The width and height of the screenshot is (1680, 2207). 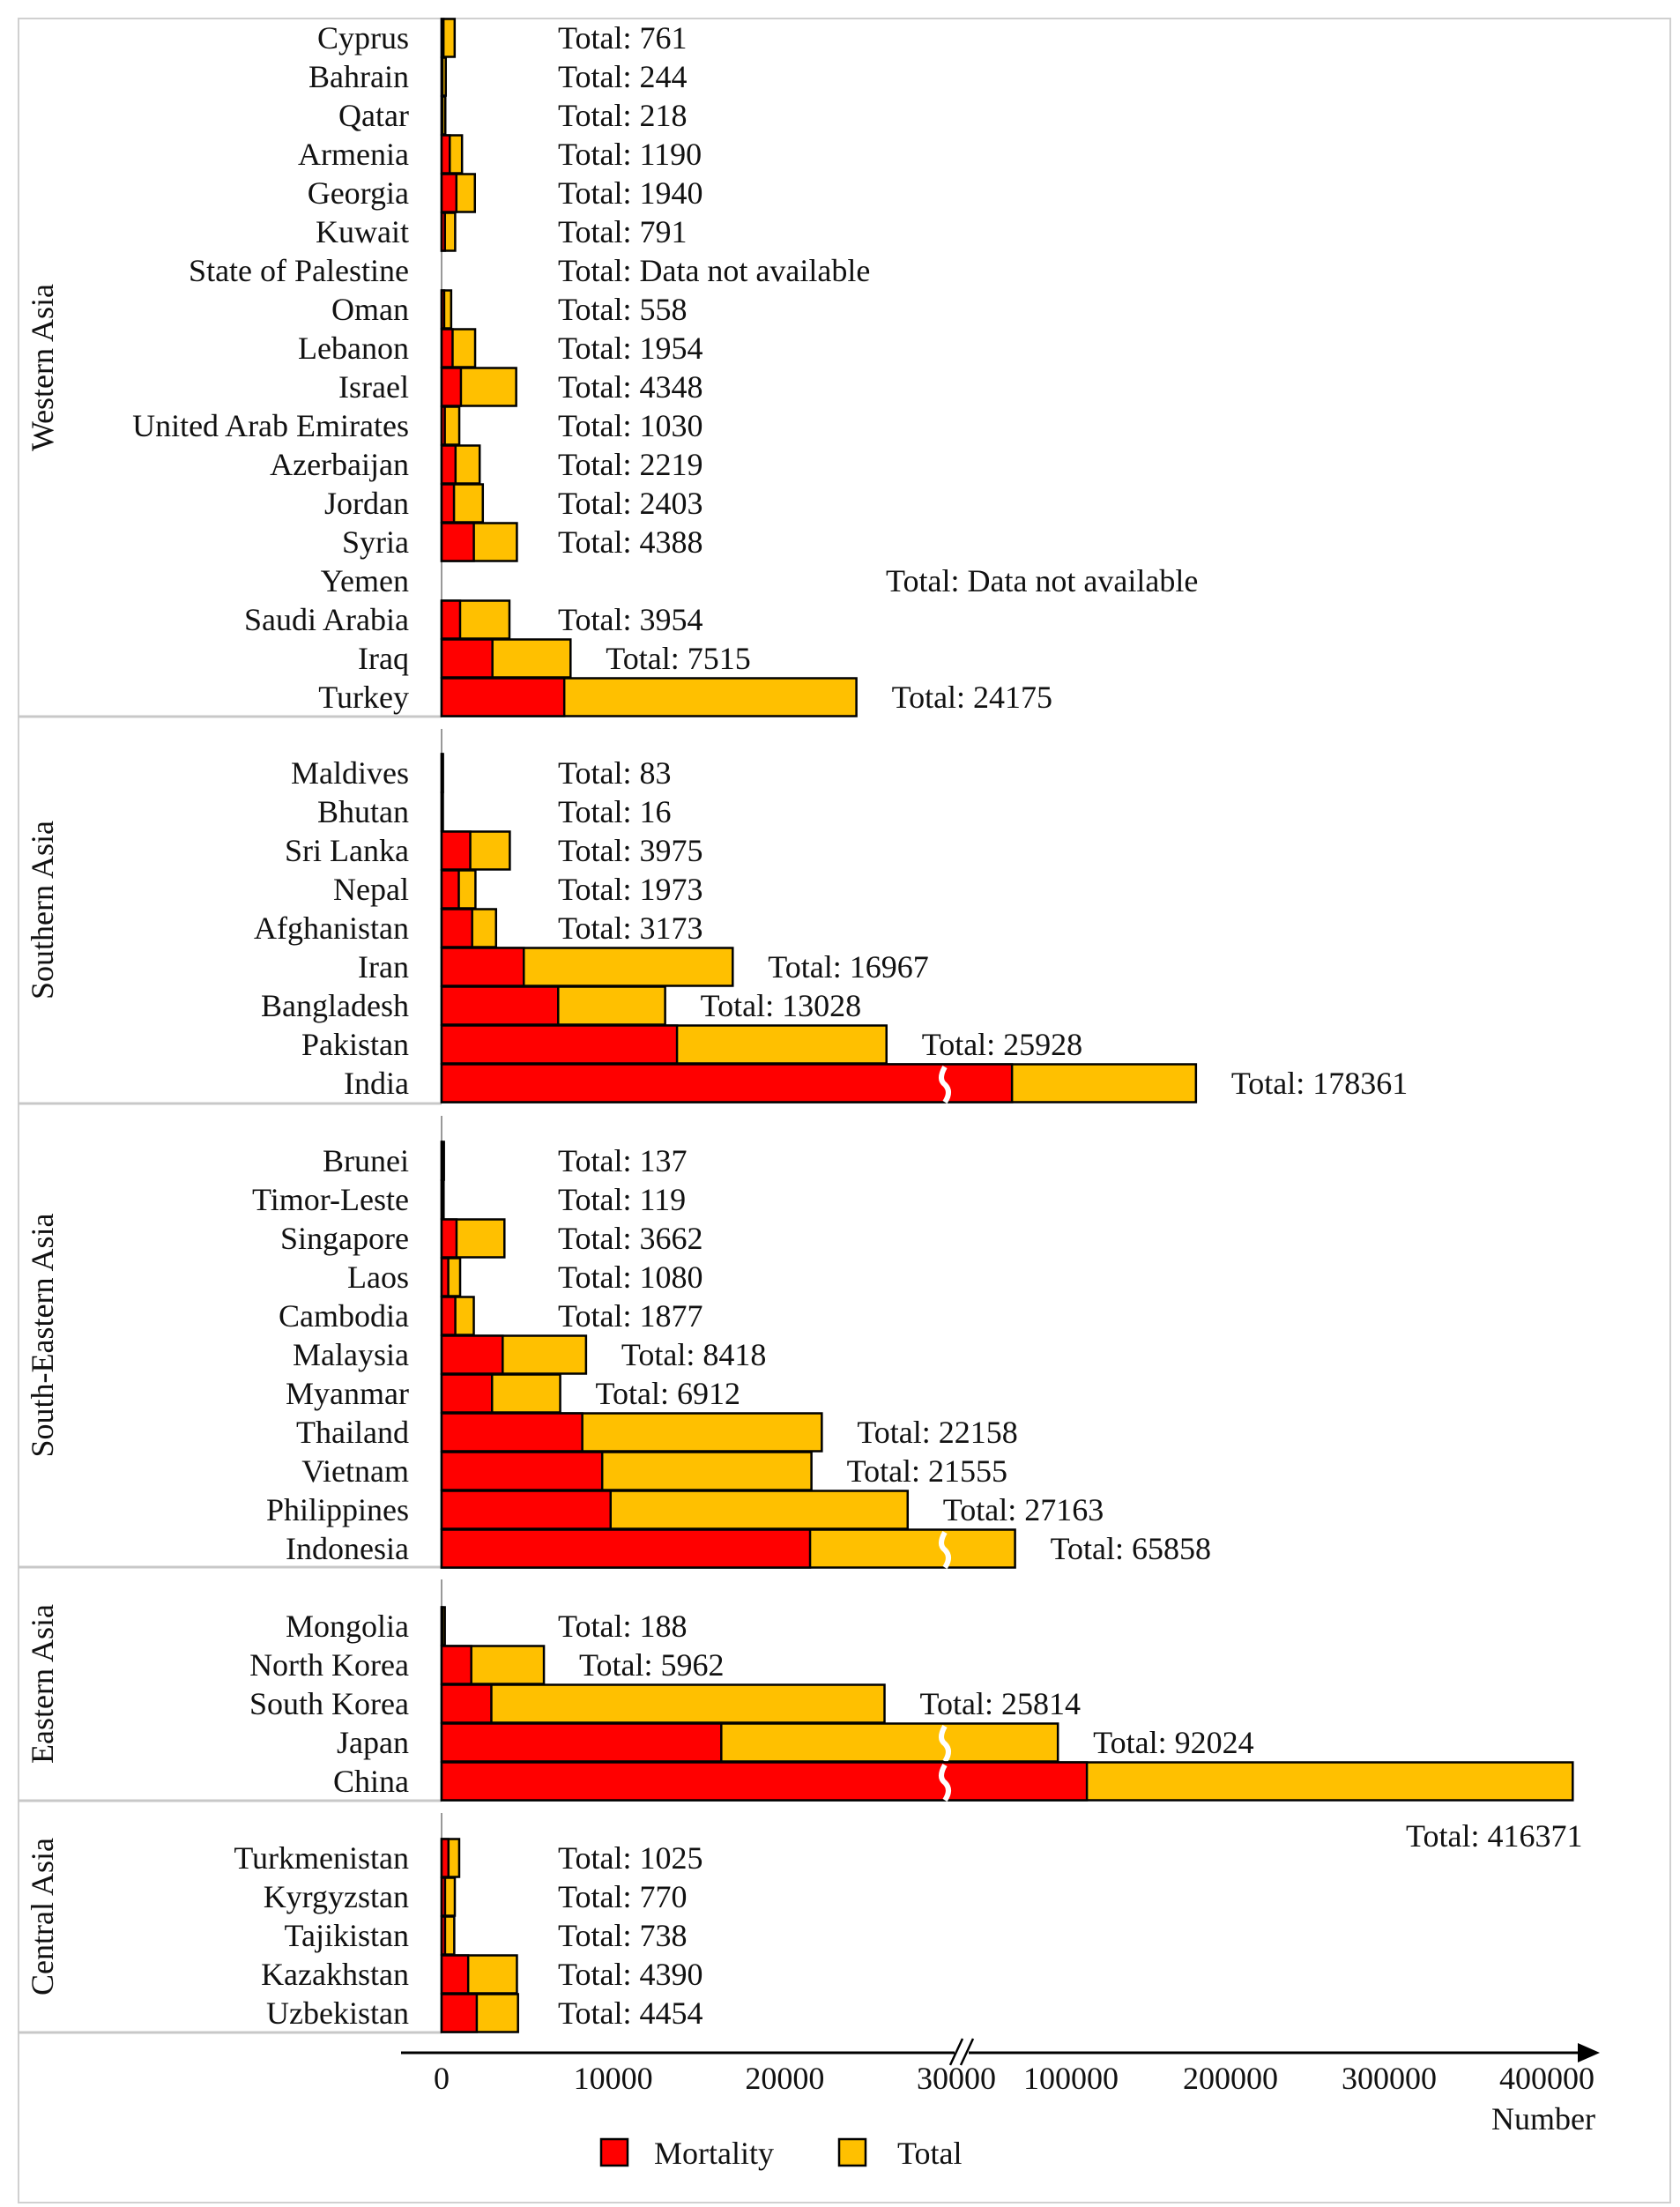 I want to click on country-label: Afghanistan, so click(x=331, y=928).